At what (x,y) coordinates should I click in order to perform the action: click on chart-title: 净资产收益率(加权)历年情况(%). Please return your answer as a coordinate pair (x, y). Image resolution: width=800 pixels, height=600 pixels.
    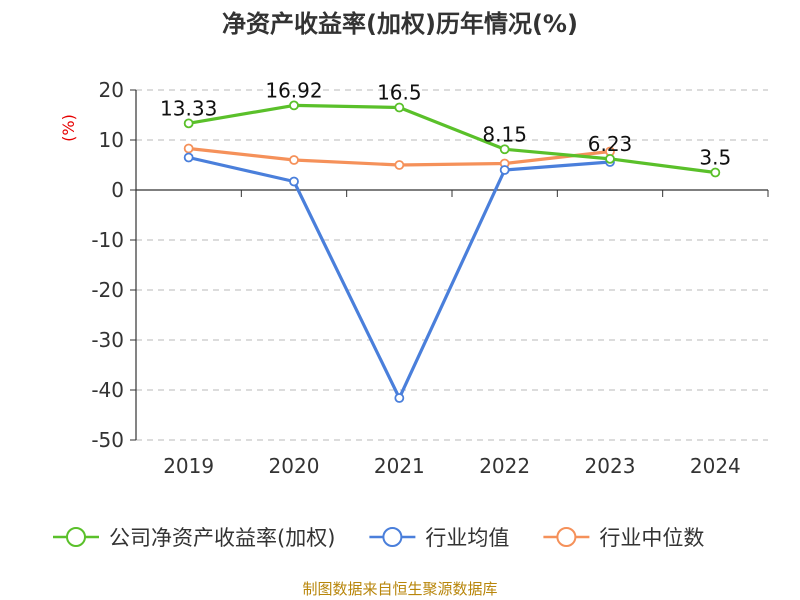
    Looking at the image, I should click on (400, 24).